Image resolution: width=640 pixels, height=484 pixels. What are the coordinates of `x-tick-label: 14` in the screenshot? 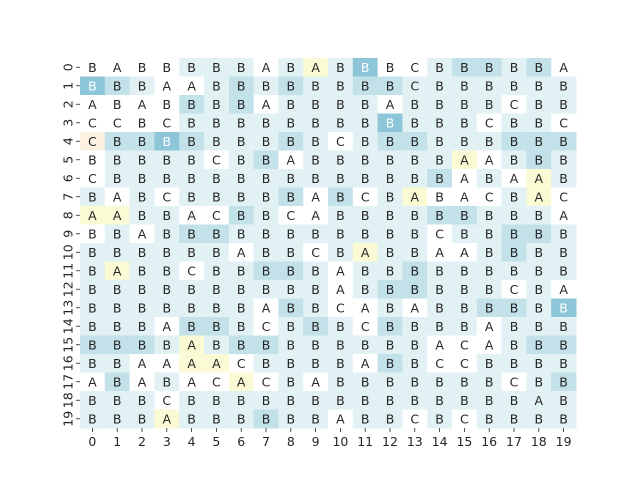 It's located at (440, 441).